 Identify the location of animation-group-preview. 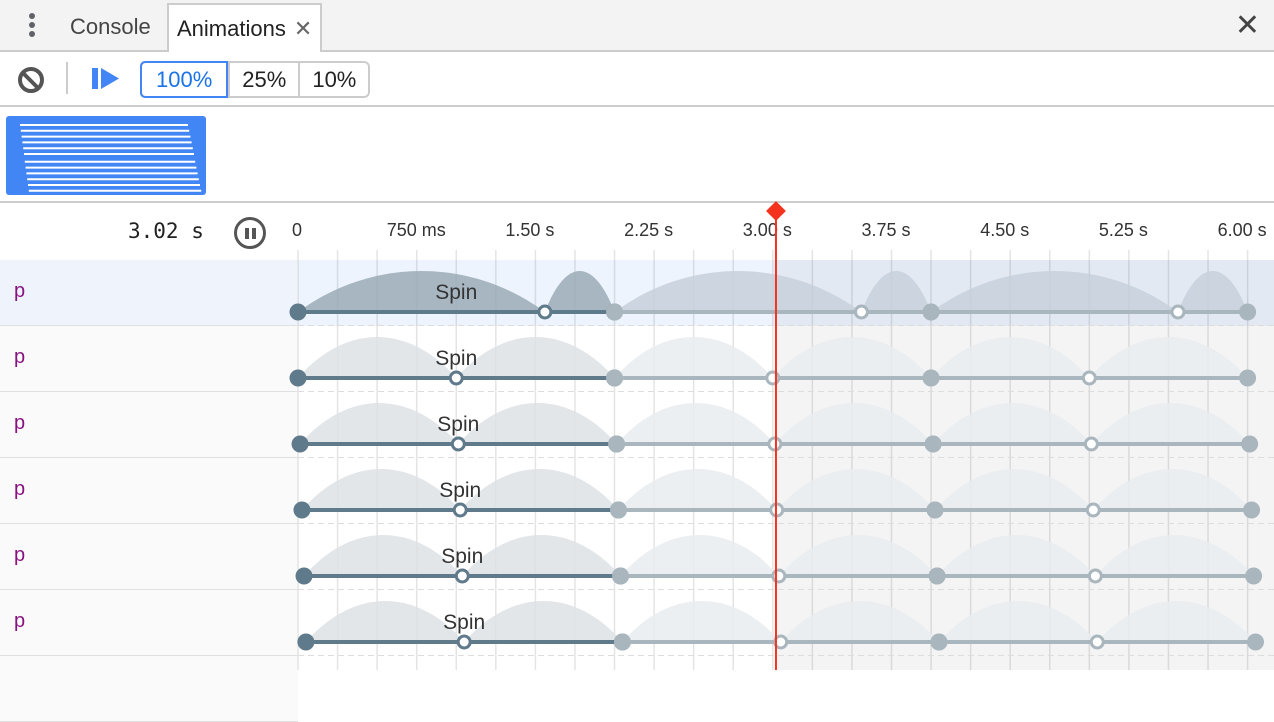
(106, 155).